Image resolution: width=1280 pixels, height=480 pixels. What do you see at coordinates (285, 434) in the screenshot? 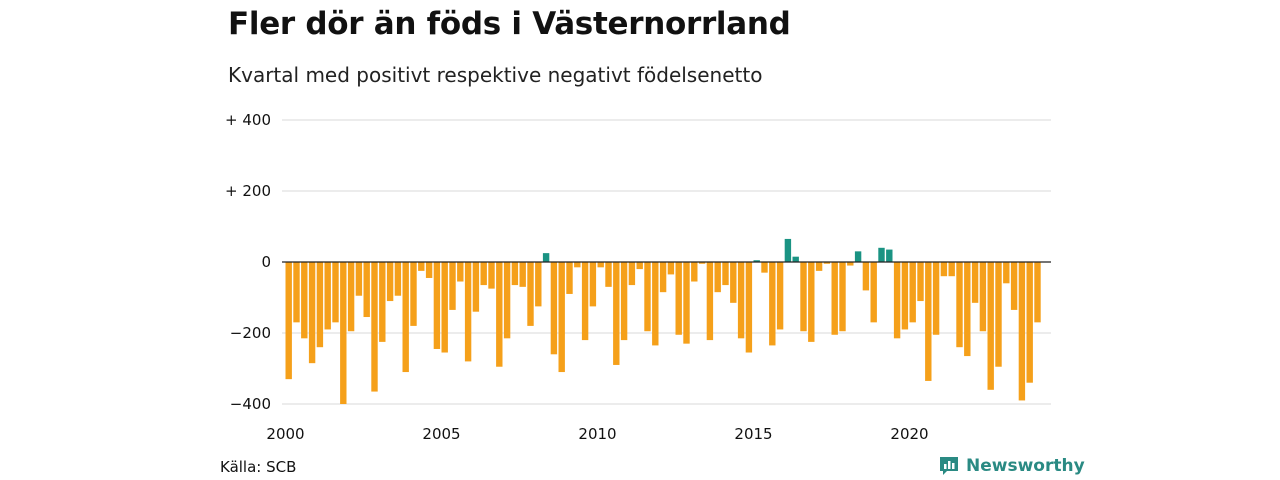
I see `x-tick-label: 2000` at bounding box center [285, 434].